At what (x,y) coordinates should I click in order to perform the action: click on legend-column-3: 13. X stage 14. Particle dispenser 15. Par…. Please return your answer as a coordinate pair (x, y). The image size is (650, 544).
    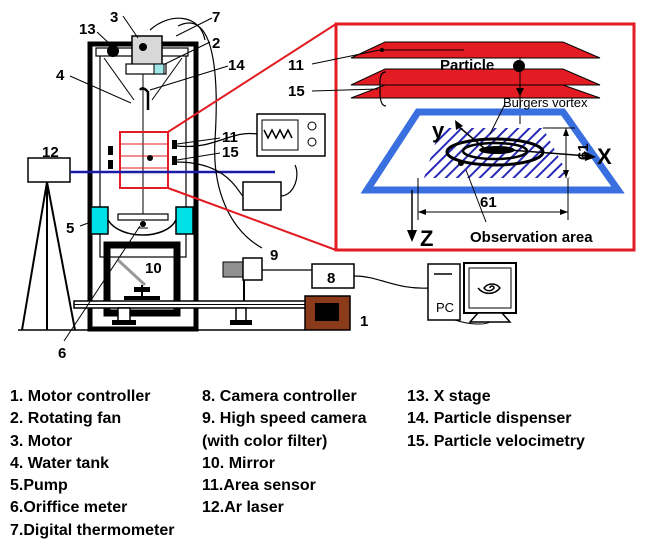
    Looking at the image, I should click on (496, 419).